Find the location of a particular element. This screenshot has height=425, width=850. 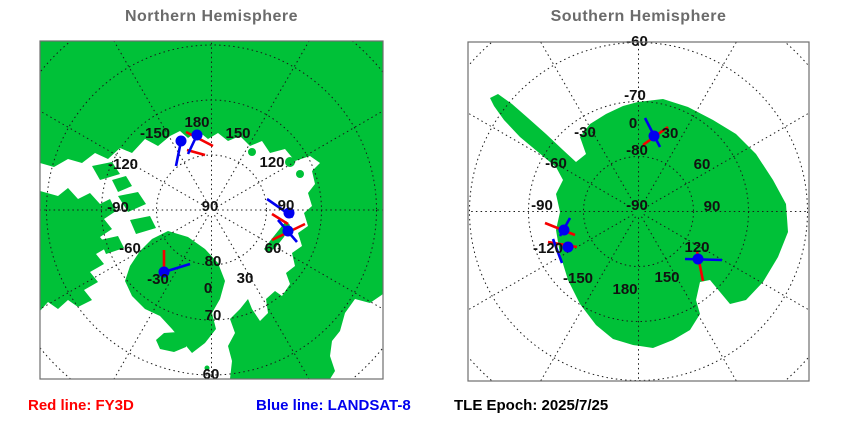

latitude-label: 80 is located at coordinates (213, 261).